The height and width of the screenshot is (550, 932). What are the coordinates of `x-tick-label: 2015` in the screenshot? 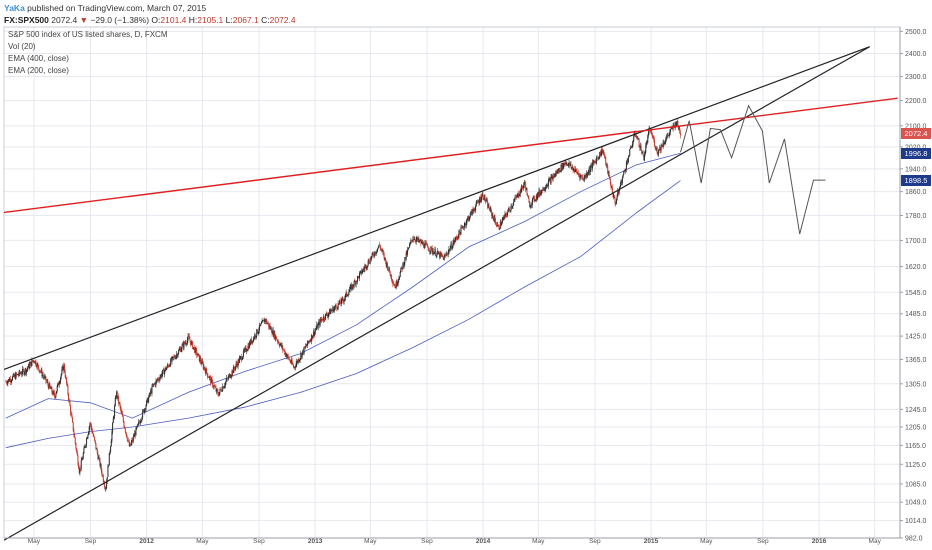 It's located at (651, 541).